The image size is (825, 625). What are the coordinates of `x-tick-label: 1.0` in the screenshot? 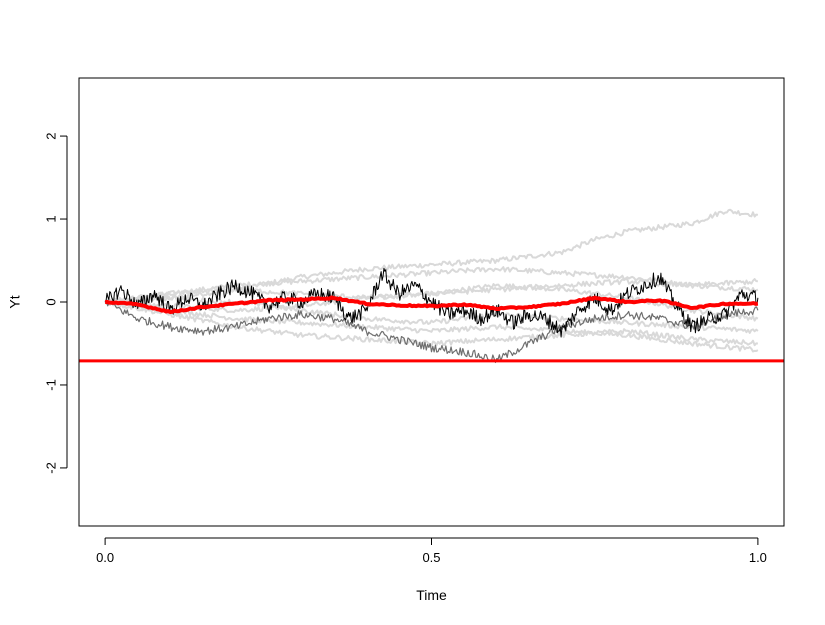 It's located at (758, 557).